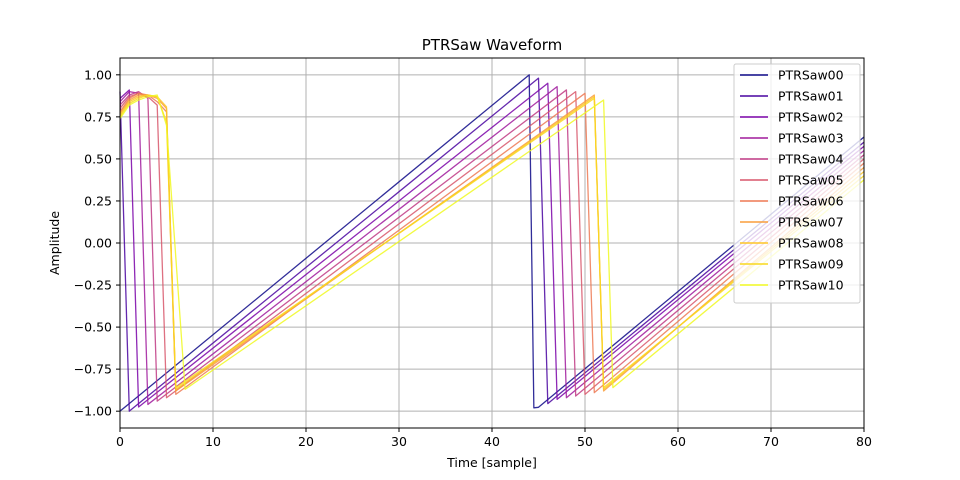 The width and height of the screenshot is (960, 480). What do you see at coordinates (98, 200) in the screenshot?
I see `y-tick-label: 0.25` at bounding box center [98, 200].